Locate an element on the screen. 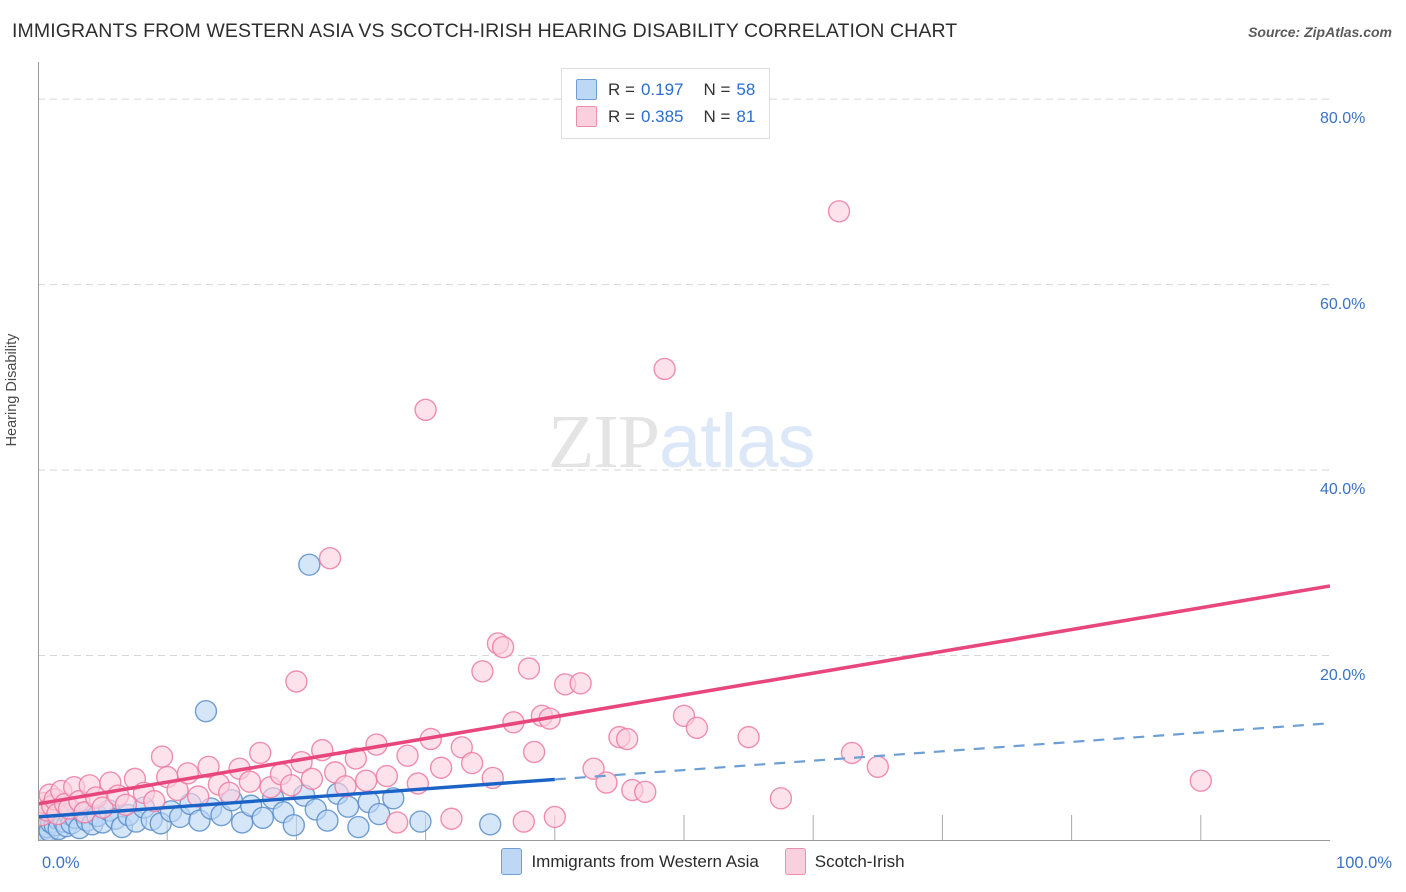 This screenshot has height=892, width=1406. y-axis-tick-label: 60.0% is located at coordinates (1343, 304).